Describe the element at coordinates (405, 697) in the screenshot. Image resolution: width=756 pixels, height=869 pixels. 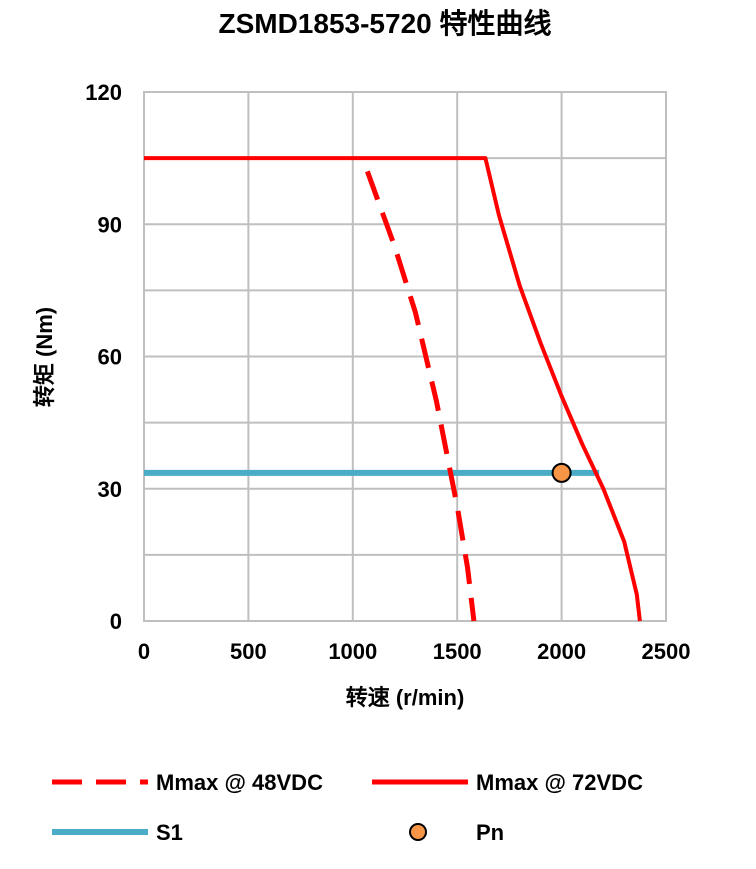
I see `x-axis-label: 转速 (r/min)` at that location.